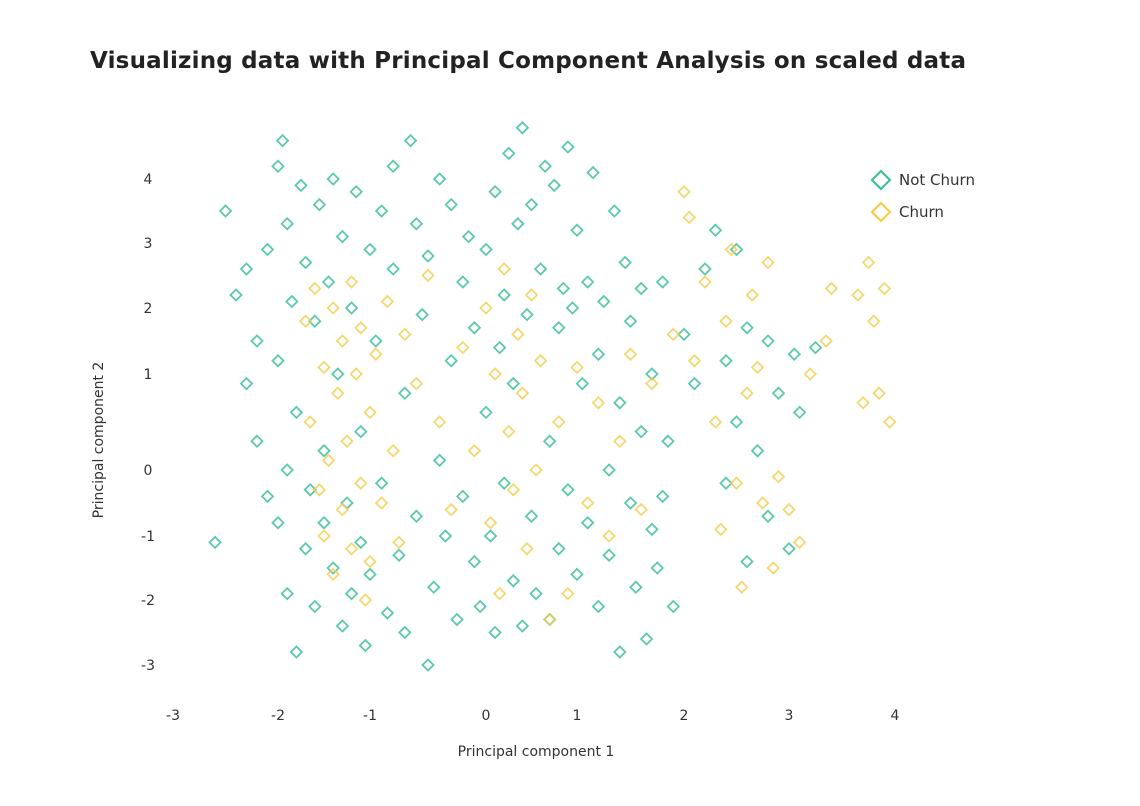 The image size is (1140, 806). Describe the element at coordinates (789, 716) in the screenshot. I see `x-tick-label: 3` at that location.